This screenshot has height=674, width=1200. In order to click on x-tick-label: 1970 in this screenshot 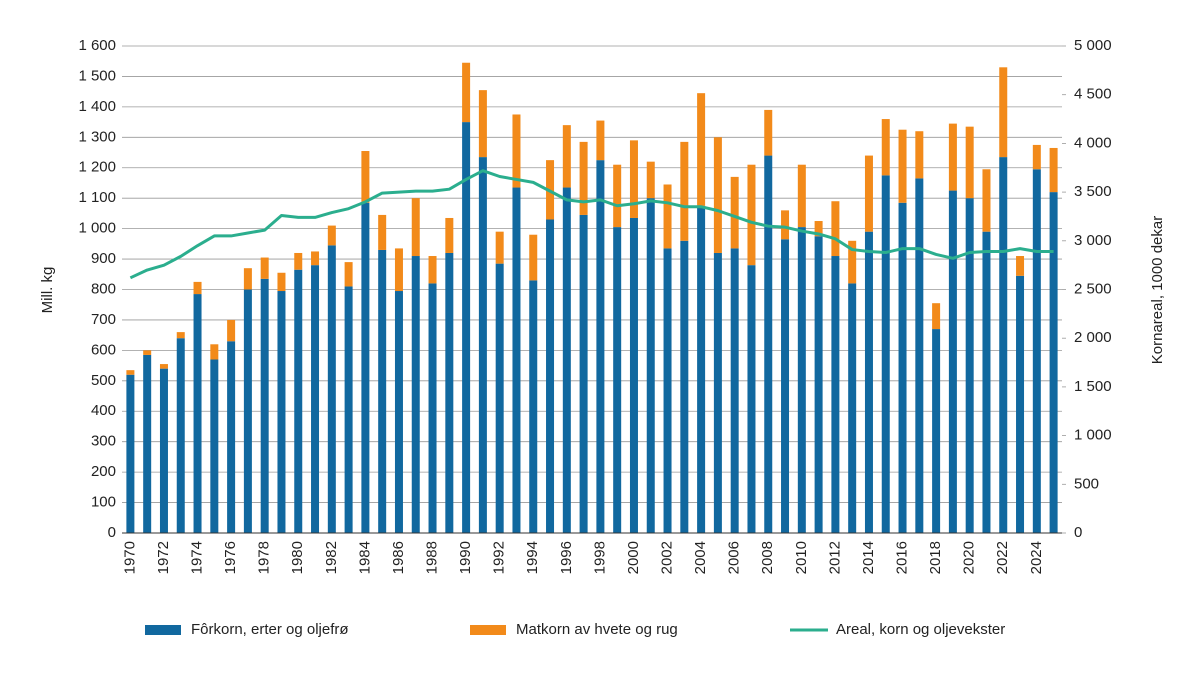, I will do `click(129, 557)`.